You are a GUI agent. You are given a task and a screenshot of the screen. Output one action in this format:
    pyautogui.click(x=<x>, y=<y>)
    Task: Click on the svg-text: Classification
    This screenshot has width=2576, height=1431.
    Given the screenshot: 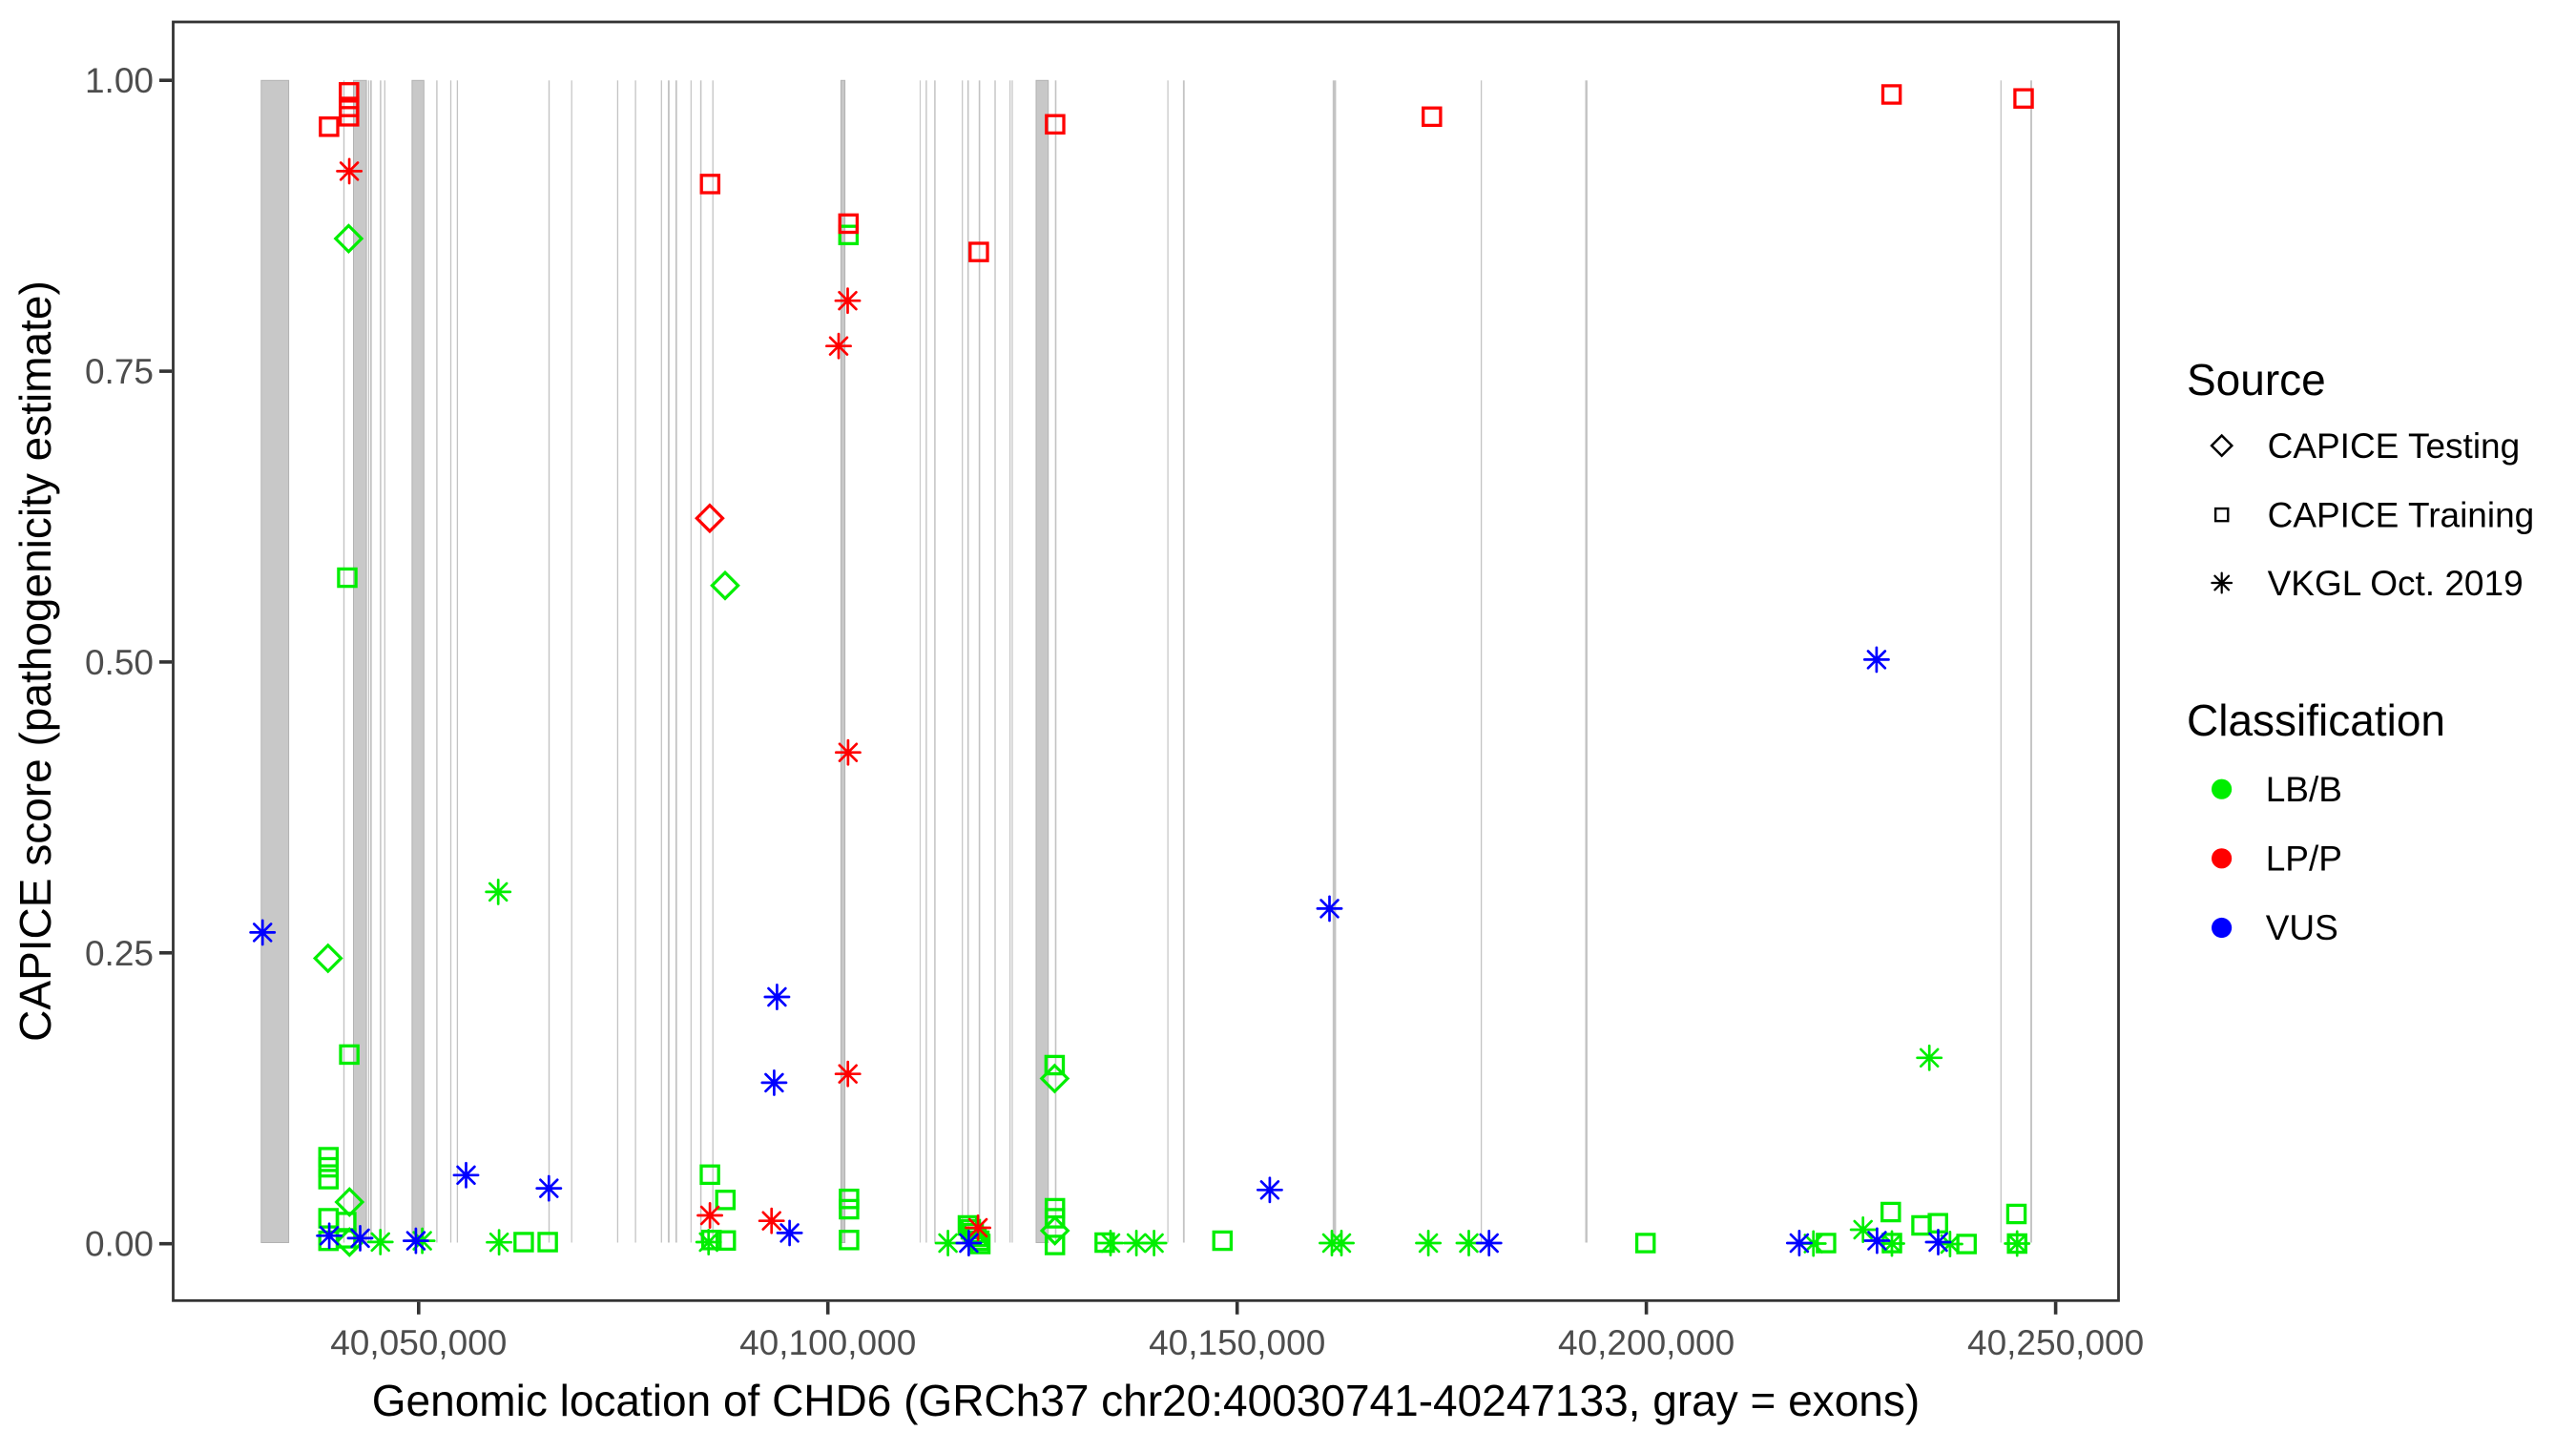 What is the action you would take?
    pyautogui.click(x=2316, y=720)
    